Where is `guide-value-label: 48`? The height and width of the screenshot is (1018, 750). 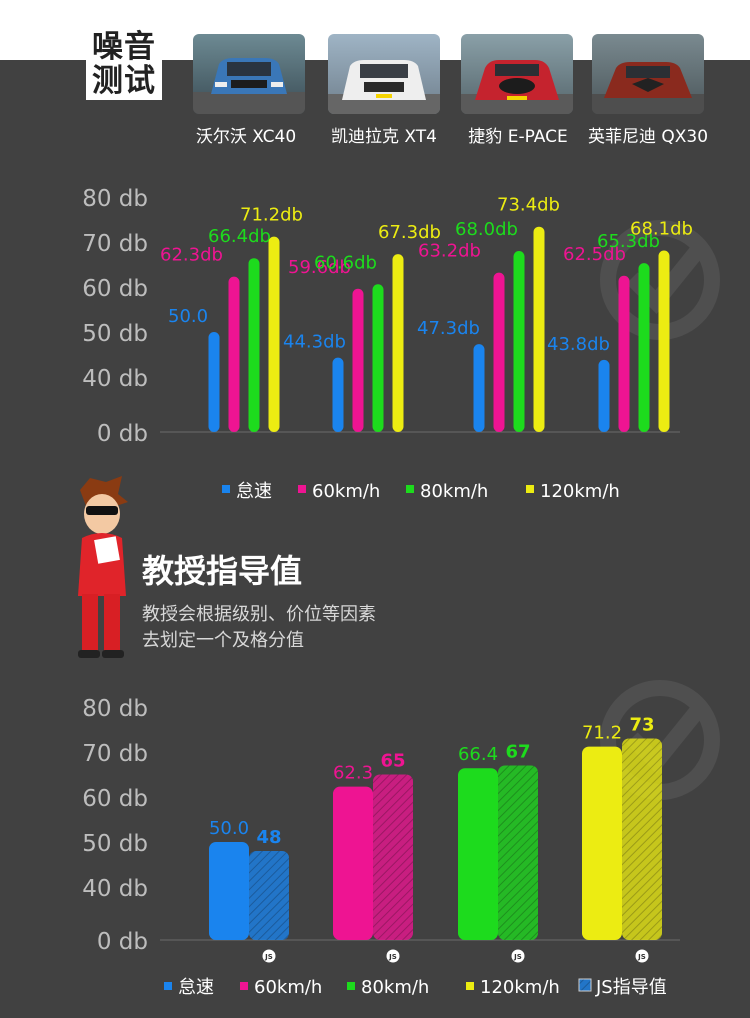 guide-value-label: 48 is located at coordinates (268, 837).